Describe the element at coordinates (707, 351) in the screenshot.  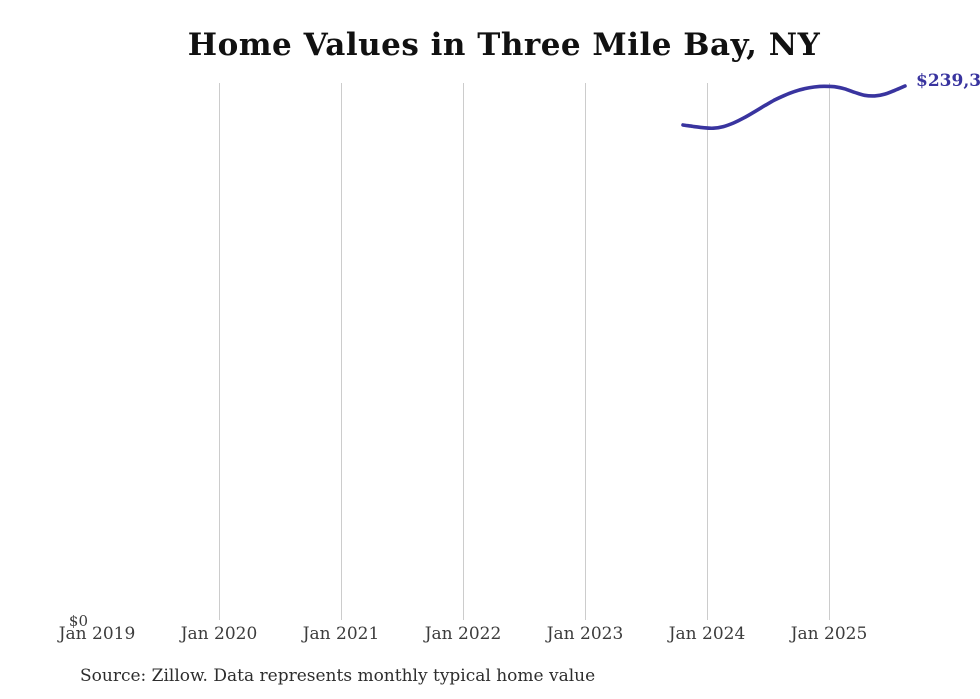
I see `gridline-jan-2024` at that location.